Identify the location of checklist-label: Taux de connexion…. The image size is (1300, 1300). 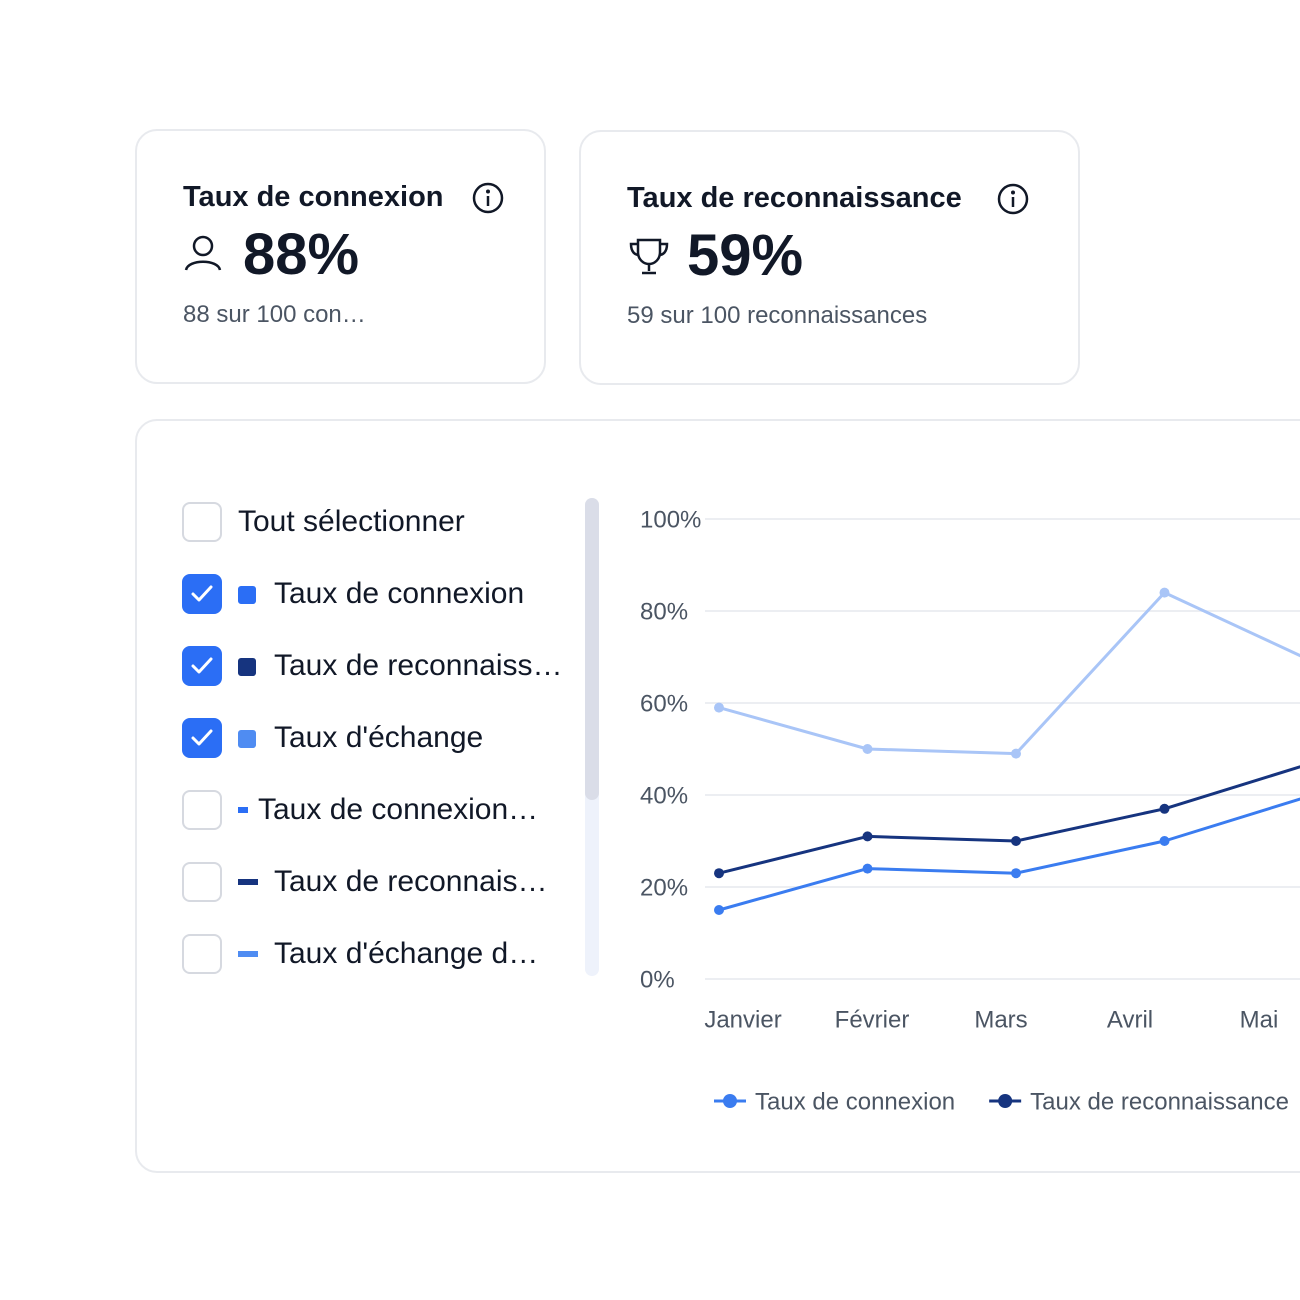
(398, 809).